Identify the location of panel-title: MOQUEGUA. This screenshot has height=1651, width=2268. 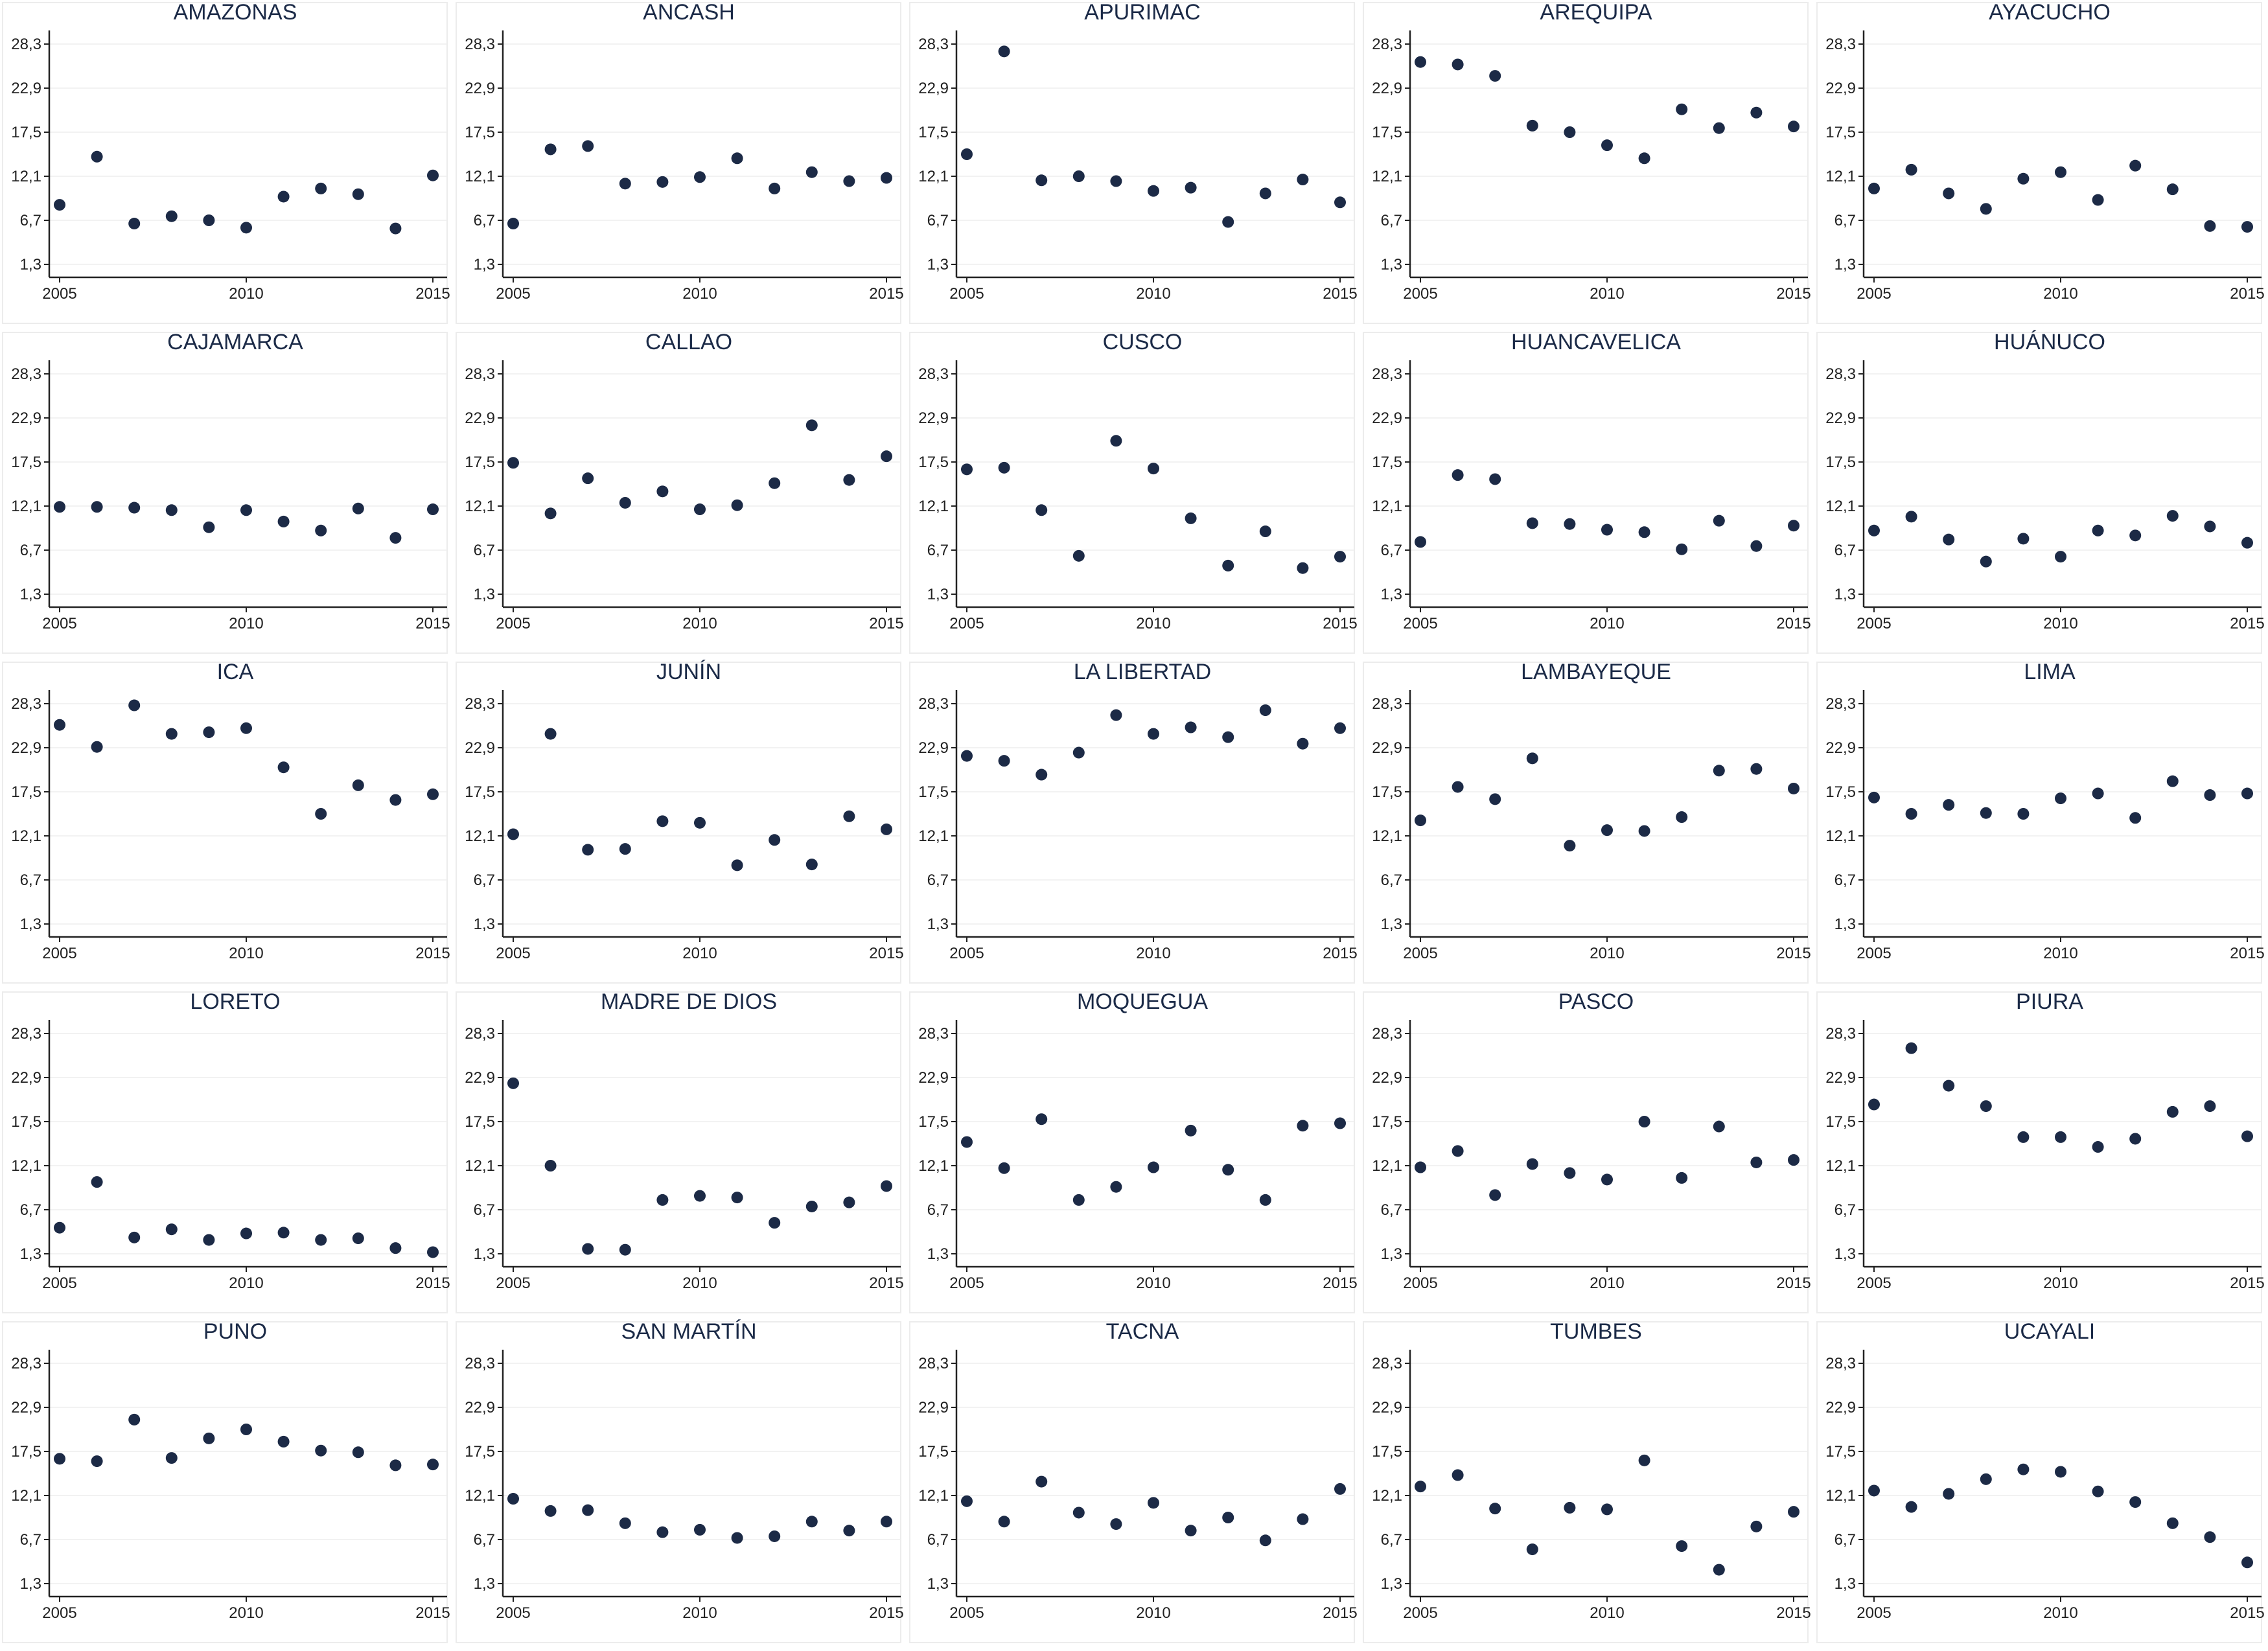
(1142, 1001).